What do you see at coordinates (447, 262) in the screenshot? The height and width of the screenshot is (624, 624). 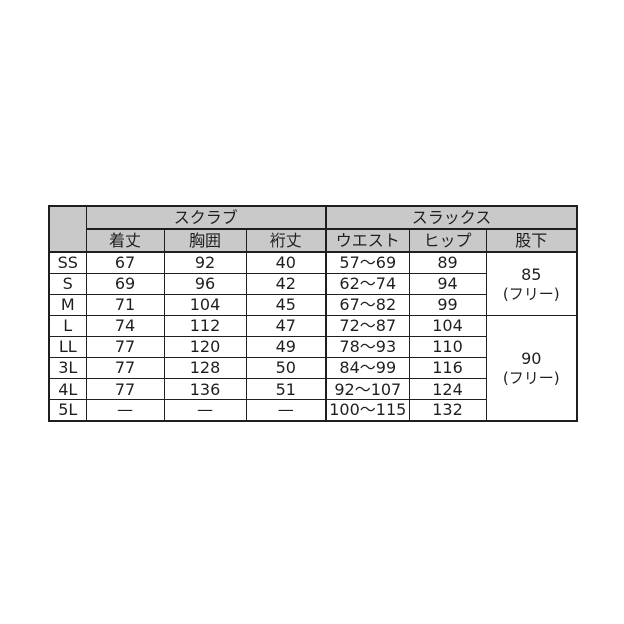 I see `data-cell: 89` at bounding box center [447, 262].